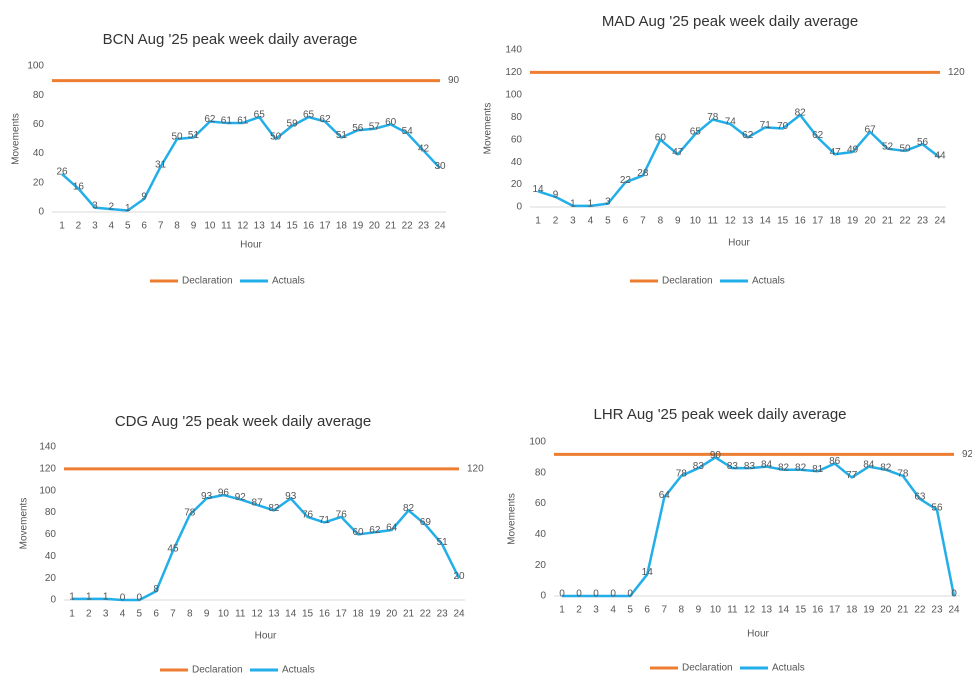 This screenshot has width=972, height=675. Describe the element at coordinates (613, 610) in the screenshot. I see `x-tick-label: 4` at that location.